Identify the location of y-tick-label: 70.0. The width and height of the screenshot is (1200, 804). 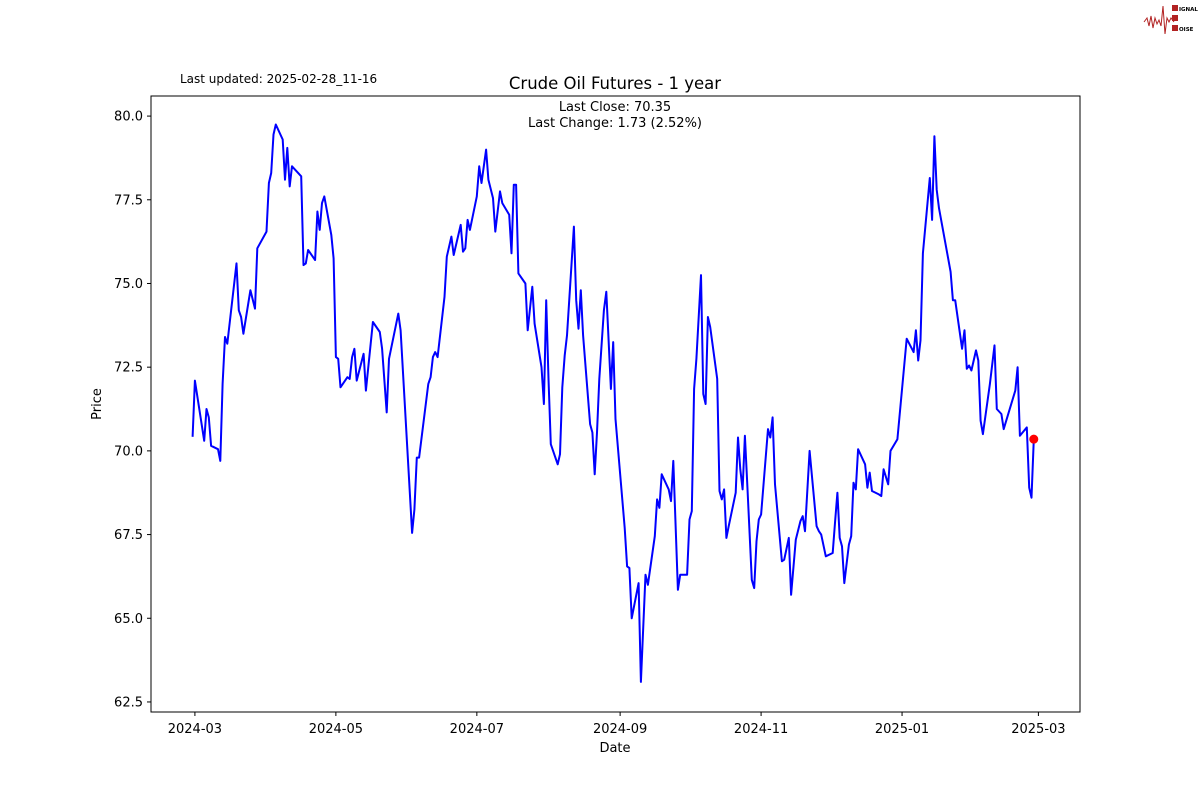
(128, 451).